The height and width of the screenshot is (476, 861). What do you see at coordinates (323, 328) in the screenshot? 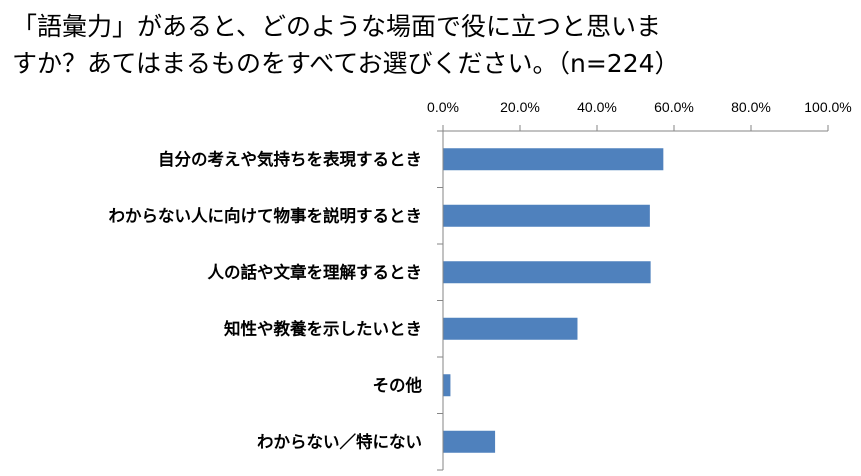
I see `category-label: 知性や教養を示したいとき` at bounding box center [323, 328].